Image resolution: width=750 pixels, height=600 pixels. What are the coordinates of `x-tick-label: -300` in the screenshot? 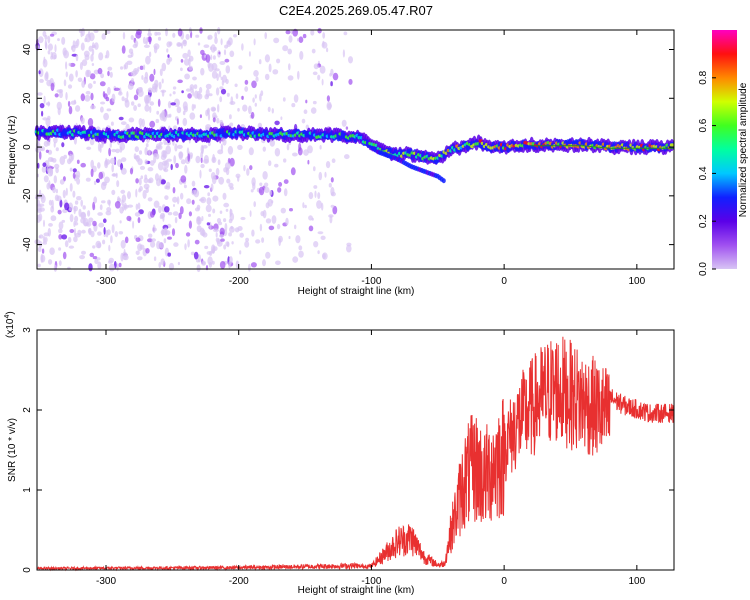 It's located at (106, 281).